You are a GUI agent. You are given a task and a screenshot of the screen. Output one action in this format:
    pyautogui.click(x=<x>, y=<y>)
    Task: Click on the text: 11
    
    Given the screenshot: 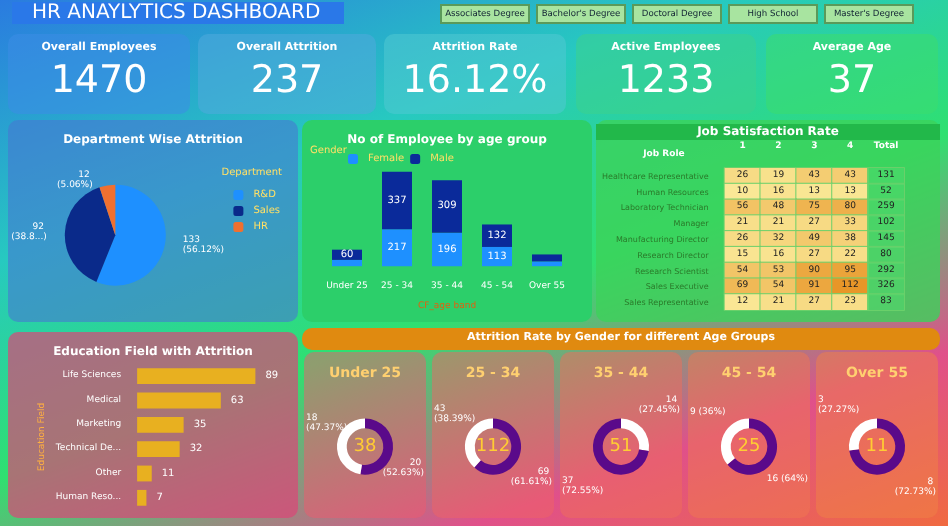 What is the action you would take?
    pyautogui.click(x=877, y=446)
    